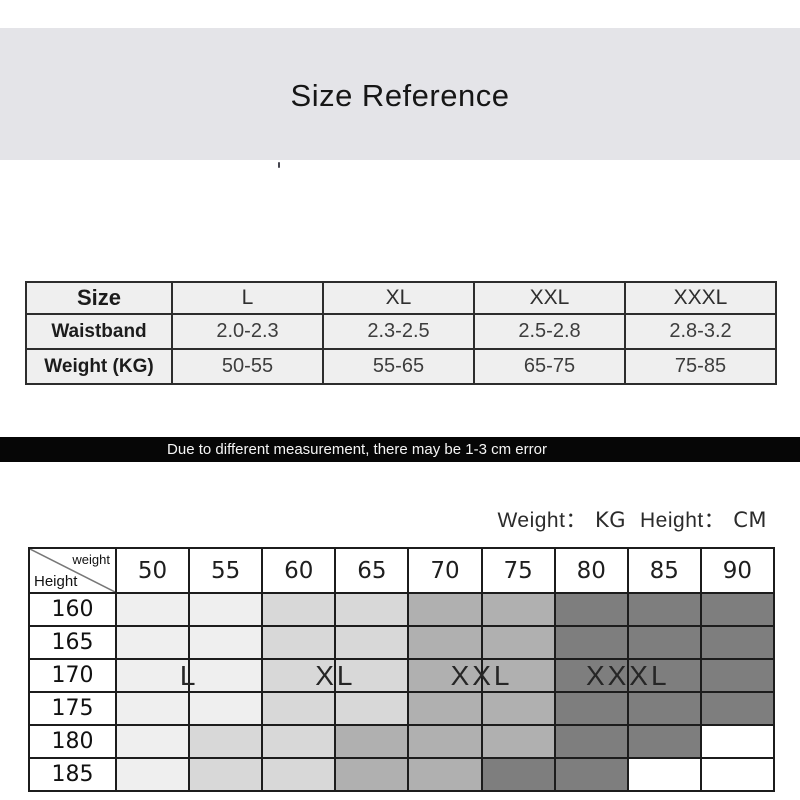 This screenshot has width=800, height=800. I want to click on weight-column-header: 75, so click(518, 570).